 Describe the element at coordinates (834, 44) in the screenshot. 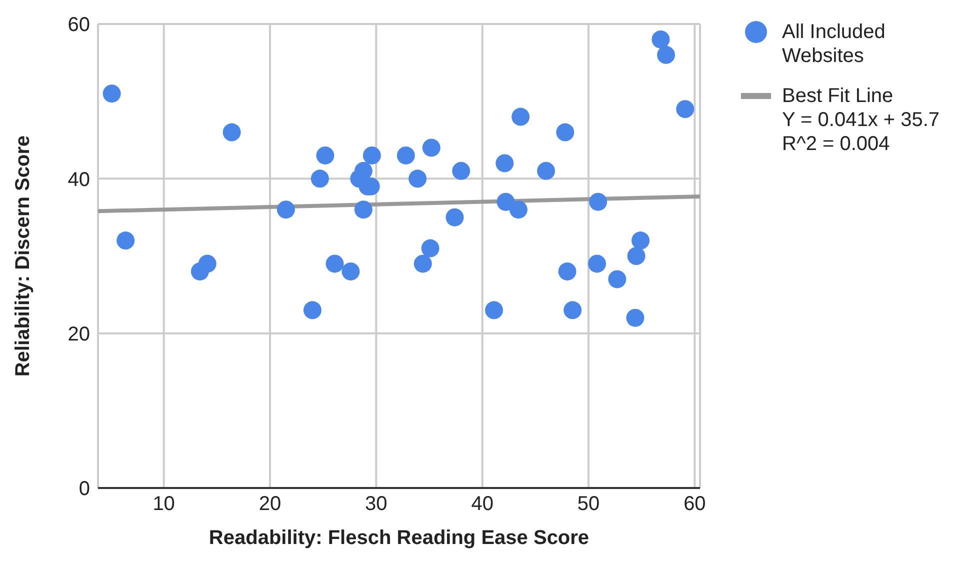

I see `legend-label: All Included Websites` at that location.